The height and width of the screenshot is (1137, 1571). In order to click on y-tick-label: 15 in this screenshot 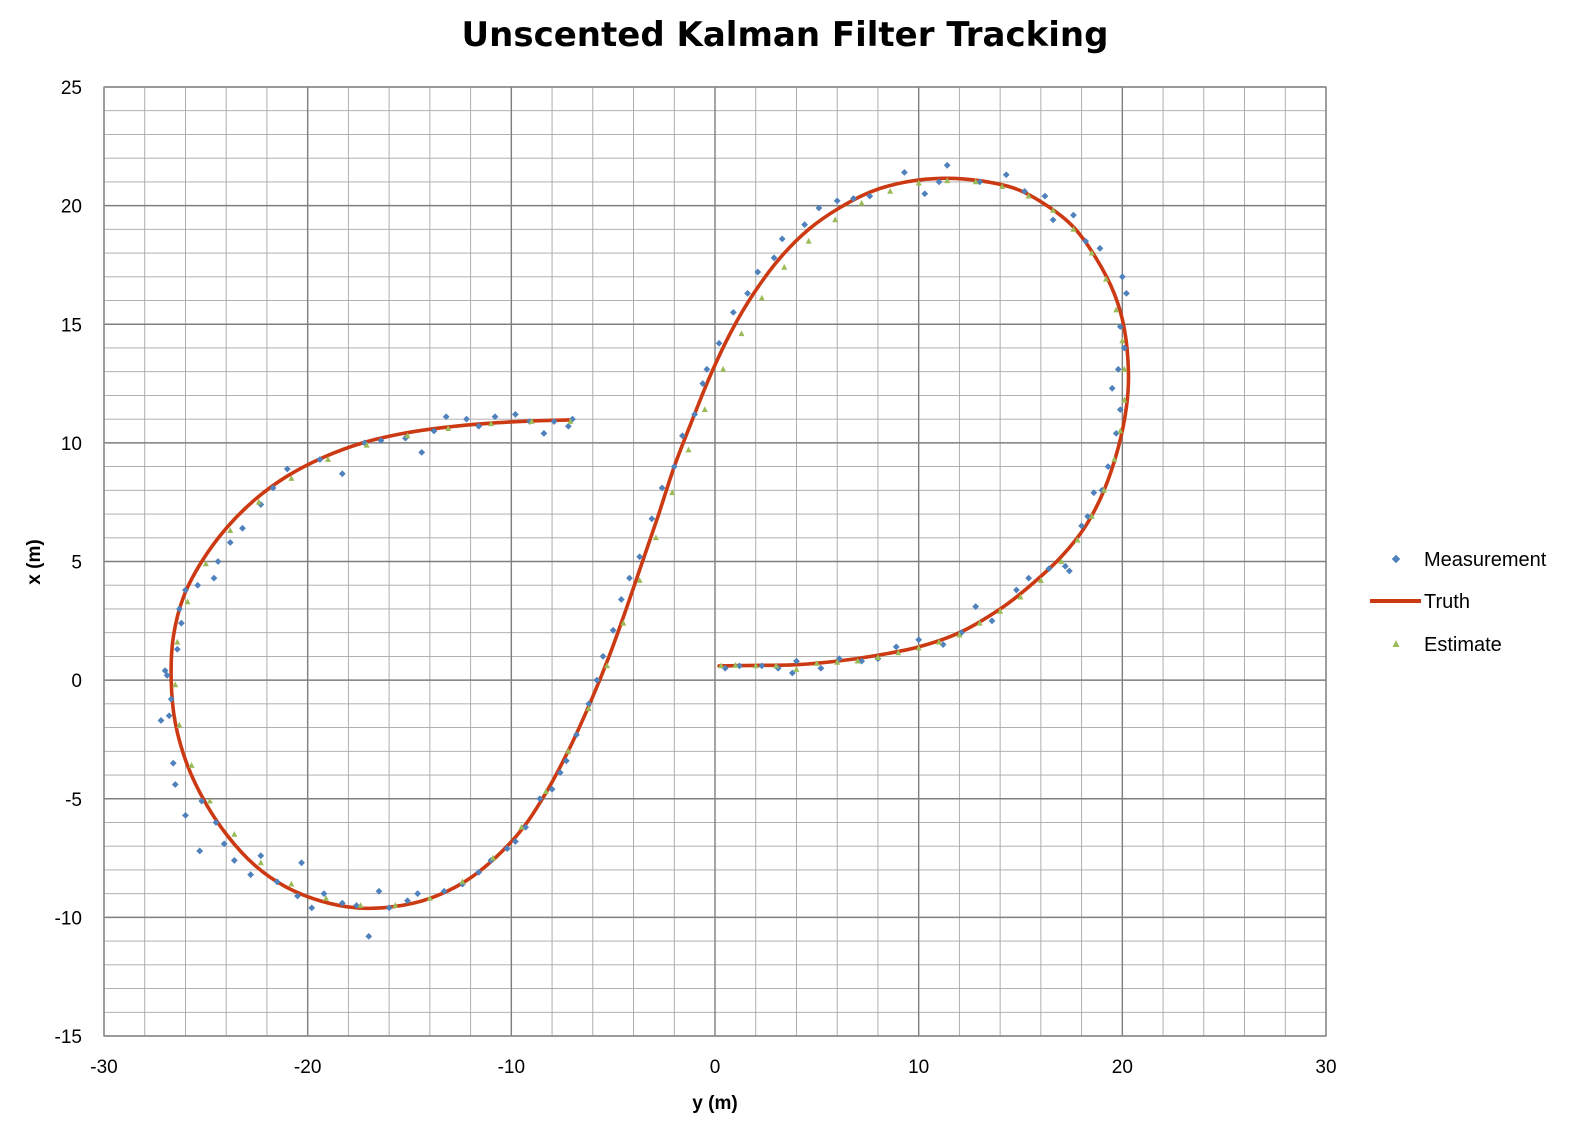, I will do `click(71, 325)`.